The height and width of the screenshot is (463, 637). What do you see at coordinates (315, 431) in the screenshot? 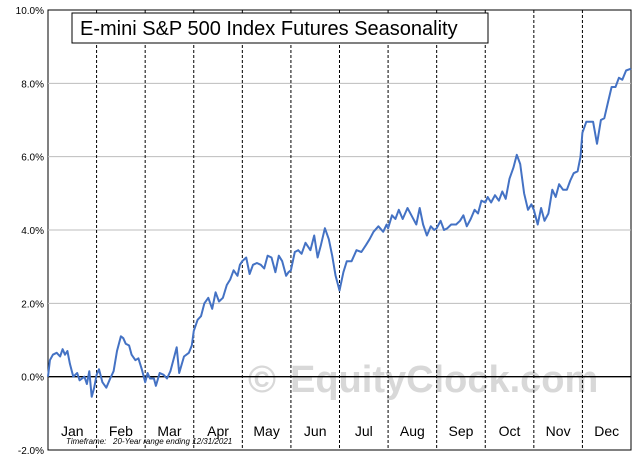
I see `x-tick-label-jun: Jun` at bounding box center [315, 431].